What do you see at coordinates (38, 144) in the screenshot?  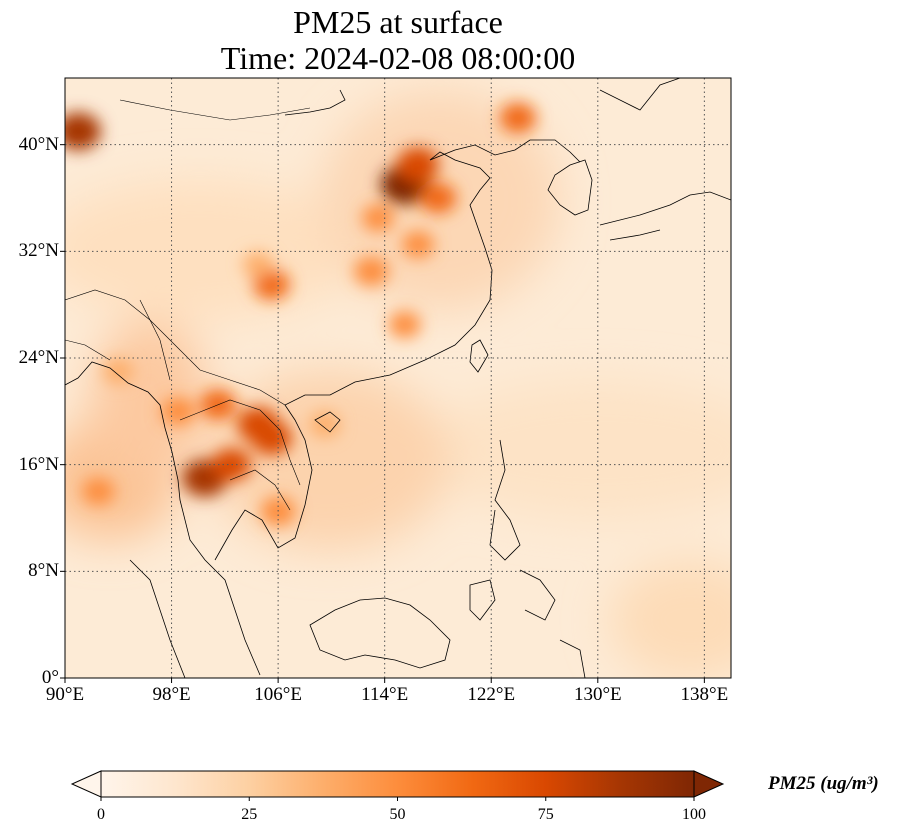 I see `y-tick-label: 40°N` at bounding box center [38, 144].